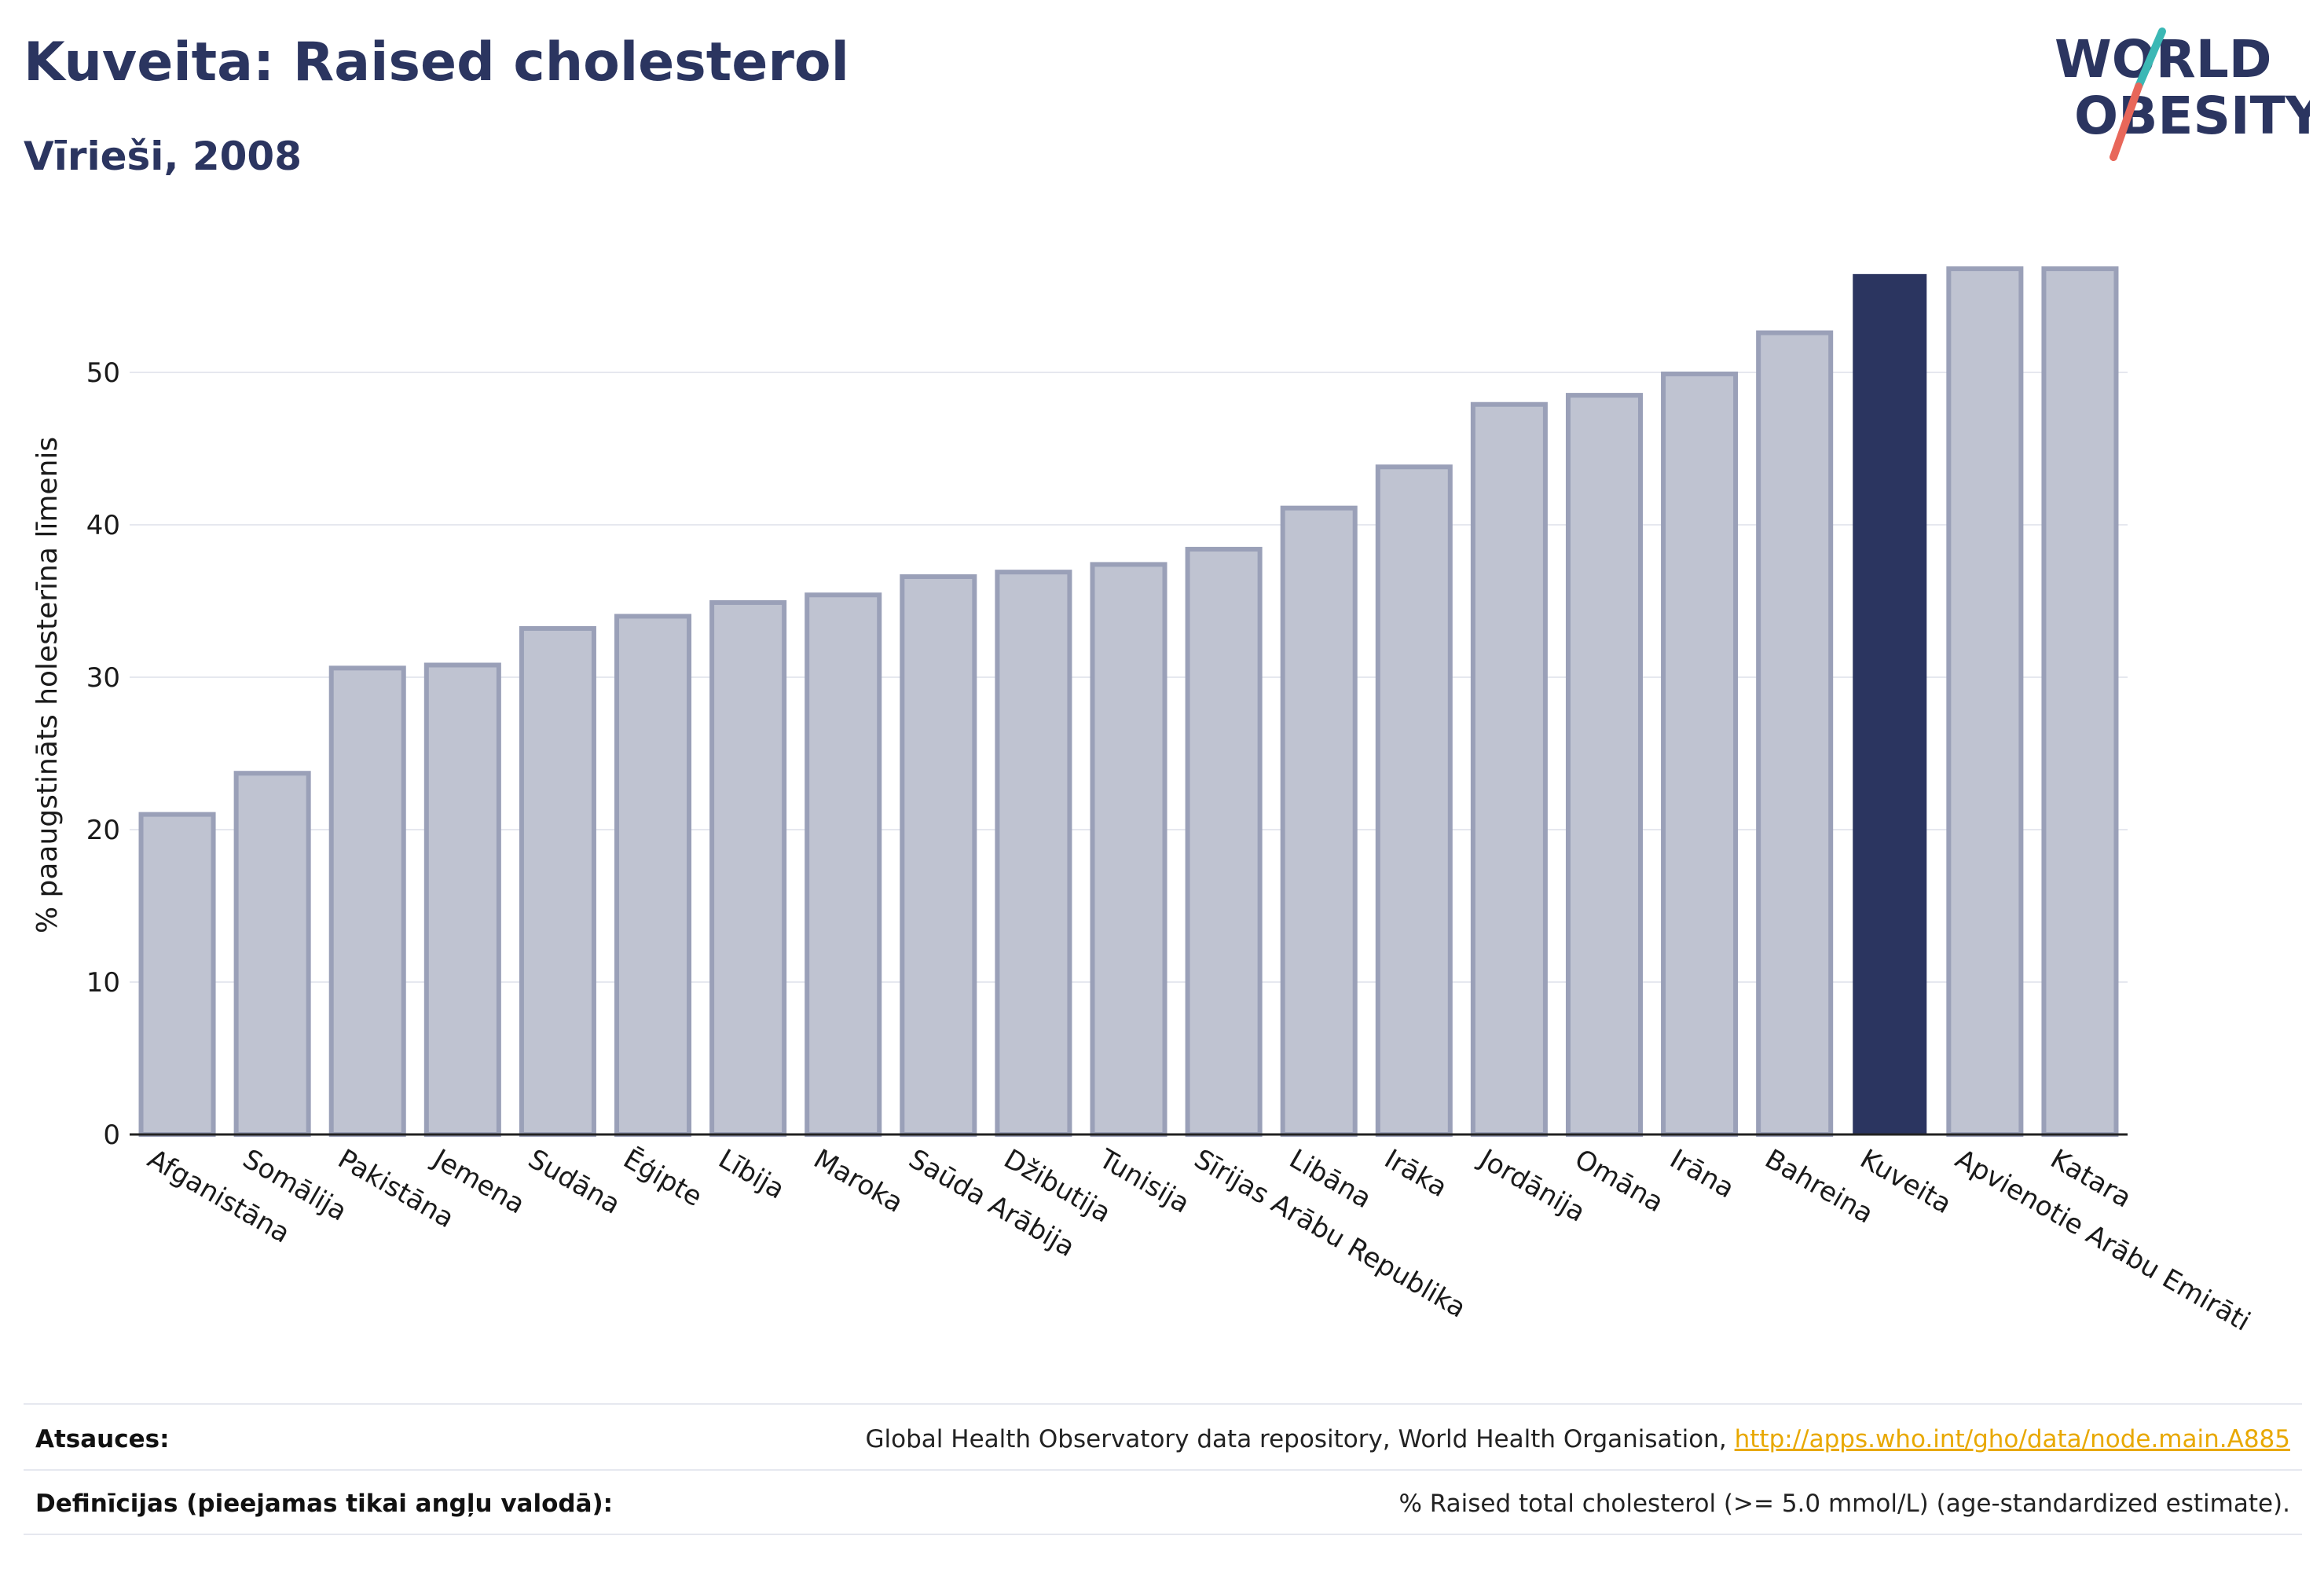  Describe the element at coordinates (2150, 58) in the screenshot. I see `logo-slash-top` at that location.